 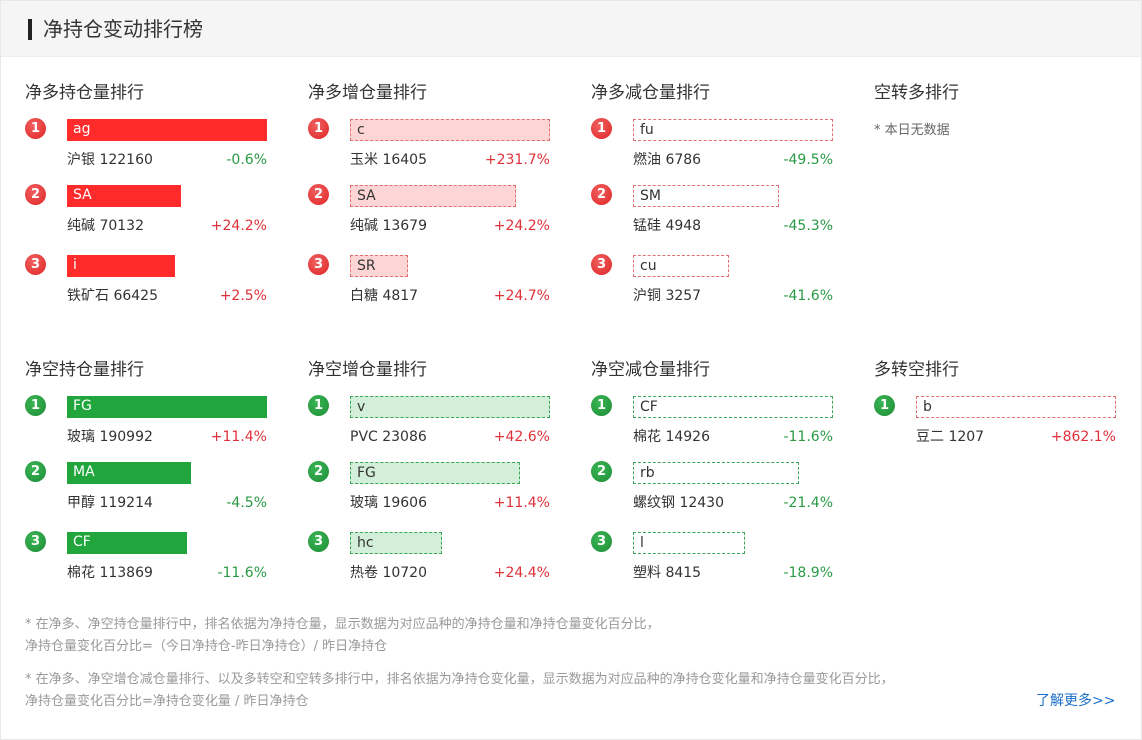 I want to click on change-percent: -0.6%, so click(x=246, y=160).